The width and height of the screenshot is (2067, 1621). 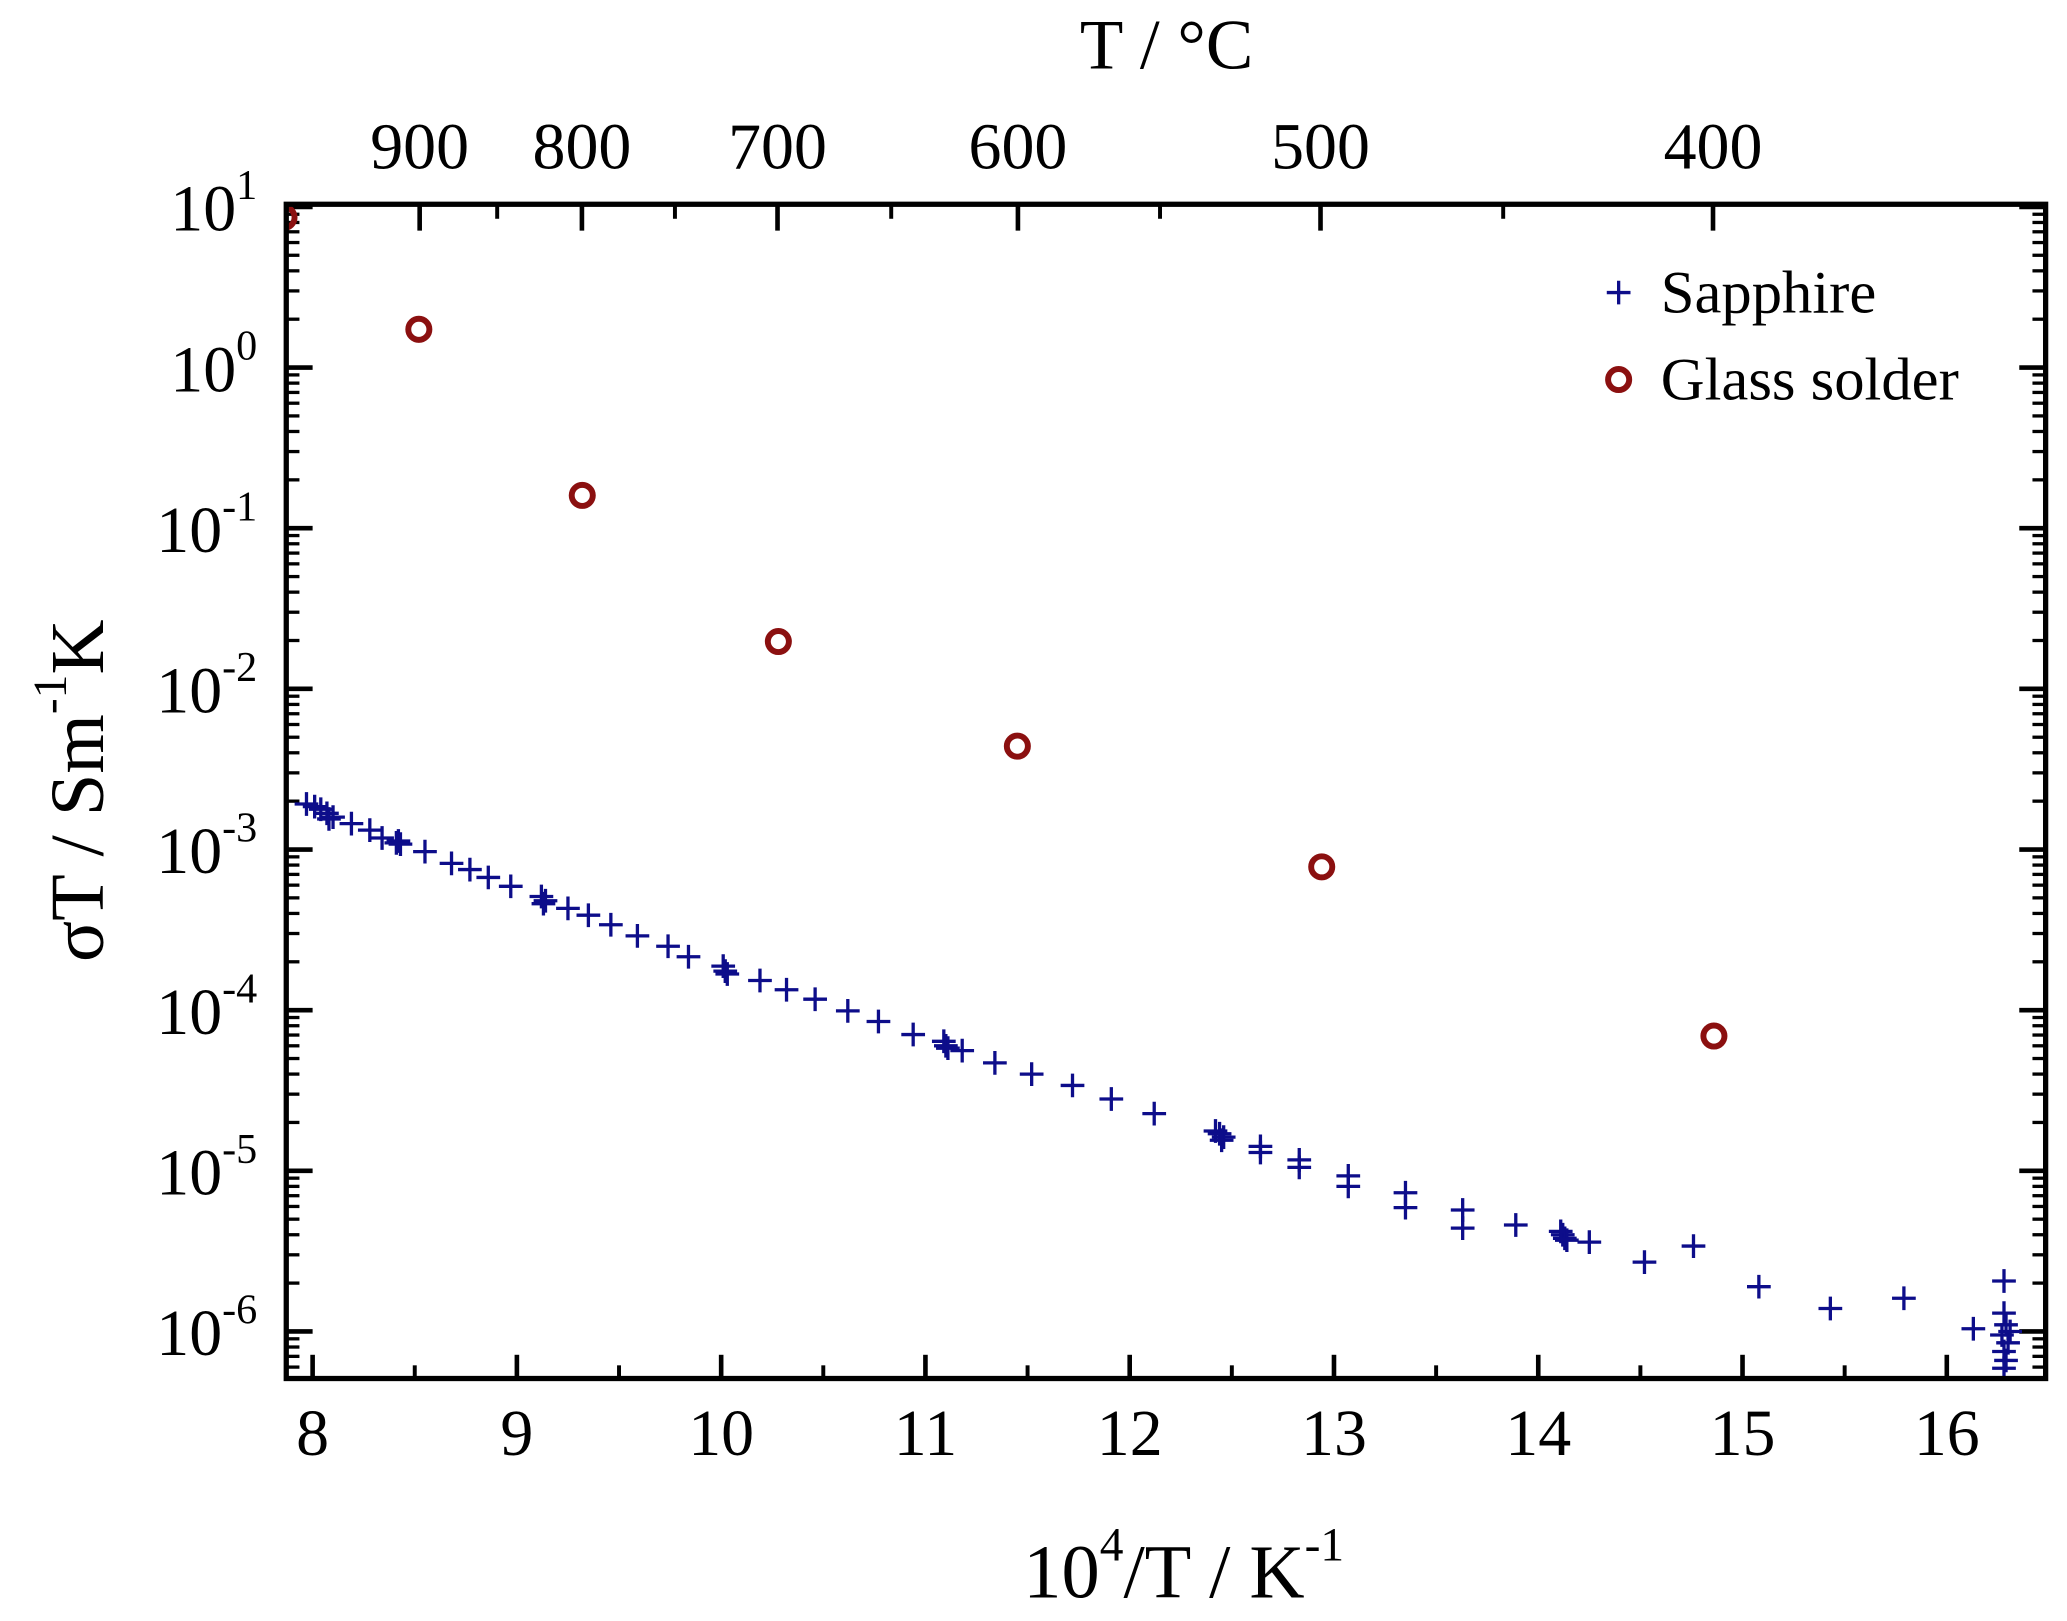 What do you see at coordinates (1713, 147) in the screenshot?
I see `top-tick-label: 400` at bounding box center [1713, 147].